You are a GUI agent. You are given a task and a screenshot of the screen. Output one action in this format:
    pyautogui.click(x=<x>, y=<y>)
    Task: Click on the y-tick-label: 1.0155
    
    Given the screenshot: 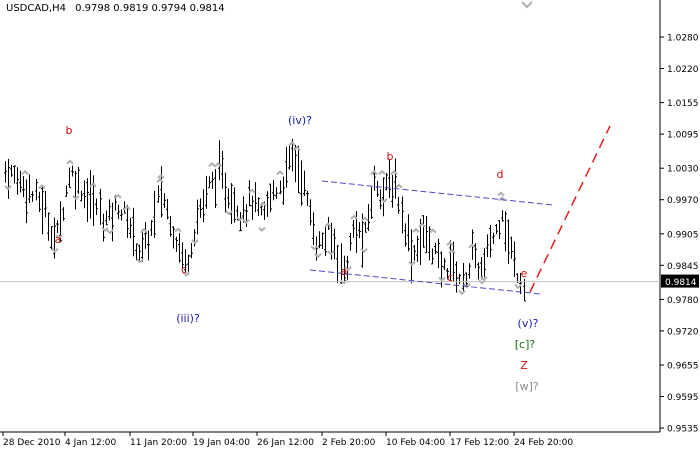 What is the action you would take?
    pyautogui.click(x=683, y=104)
    